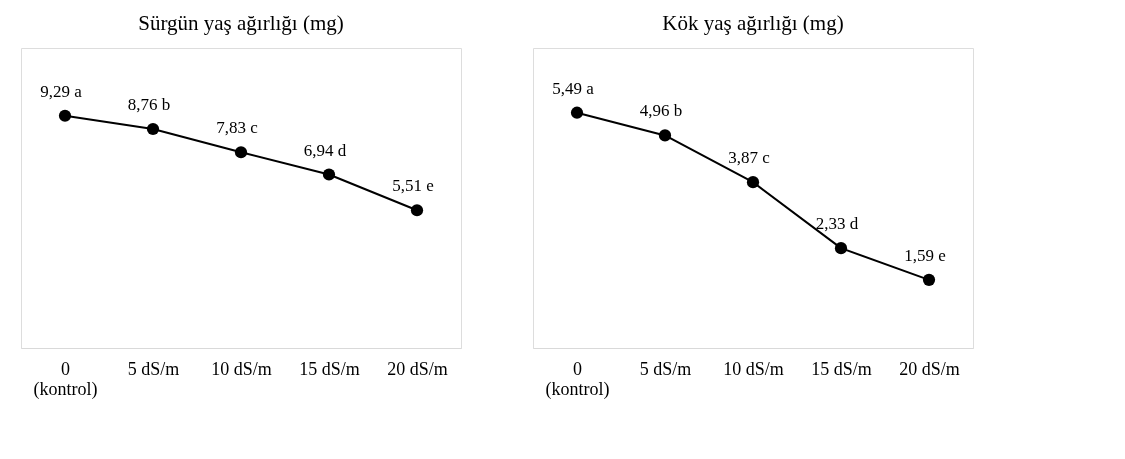 This screenshot has height=459, width=1125. I want to click on data-label: 3,87 c, so click(749, 158).